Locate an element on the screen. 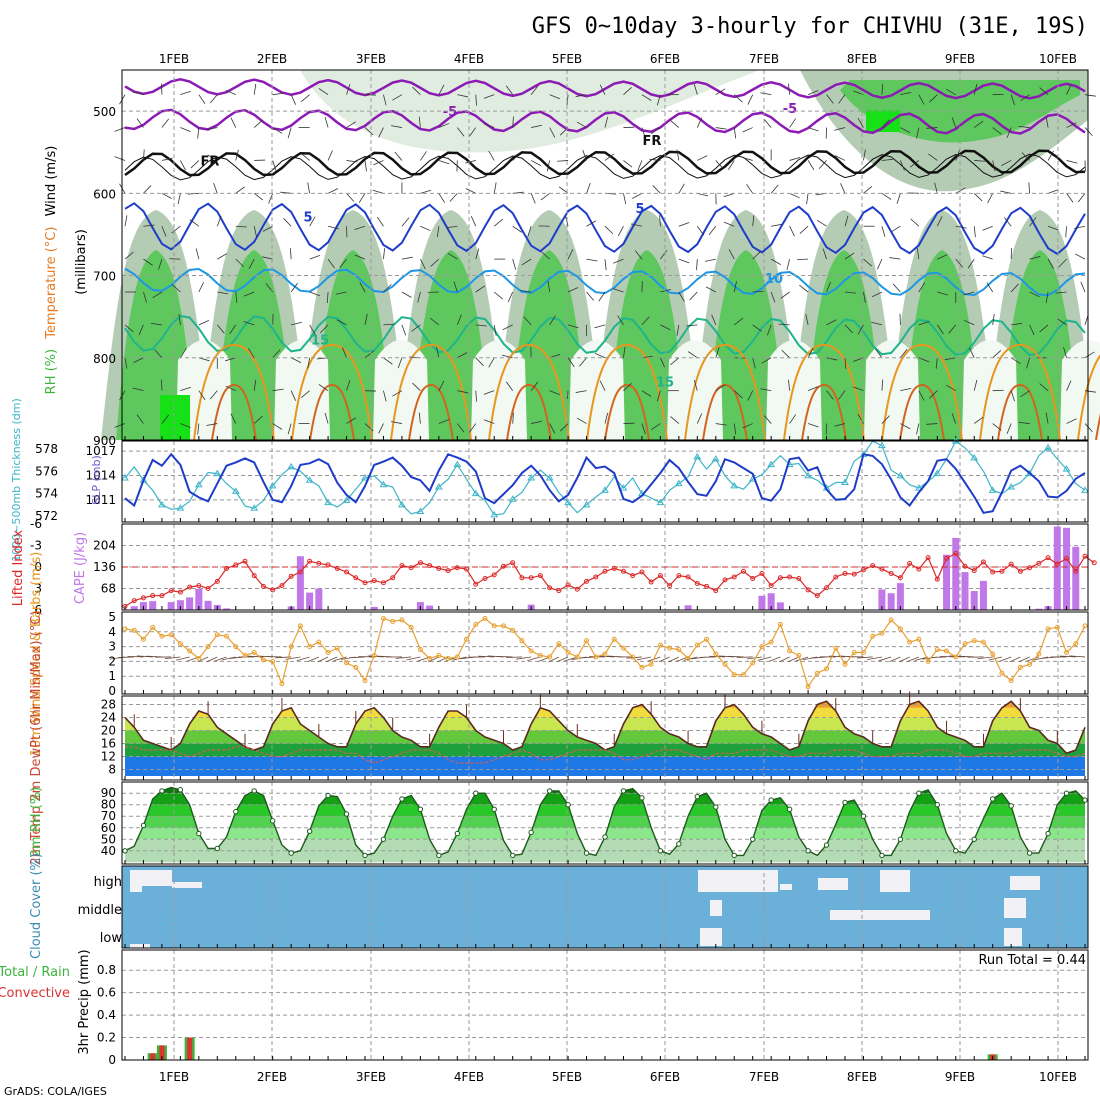 The width and height of the screenshot is (1100, 1100). isotherm-label: 15 is located at coordinates (665, 383).